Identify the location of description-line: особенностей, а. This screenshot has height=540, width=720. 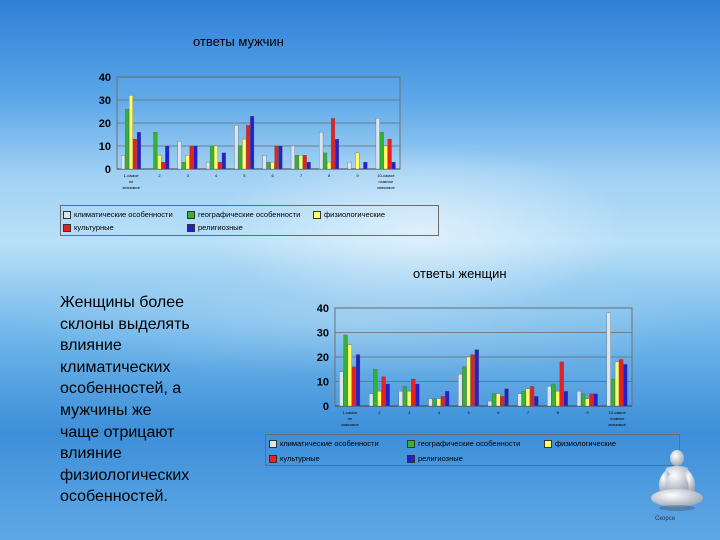
(121, 389).